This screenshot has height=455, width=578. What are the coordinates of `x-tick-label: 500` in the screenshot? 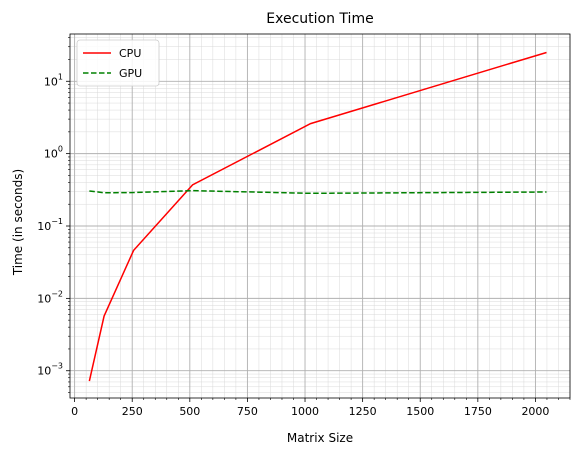 It's located at (189, 411).